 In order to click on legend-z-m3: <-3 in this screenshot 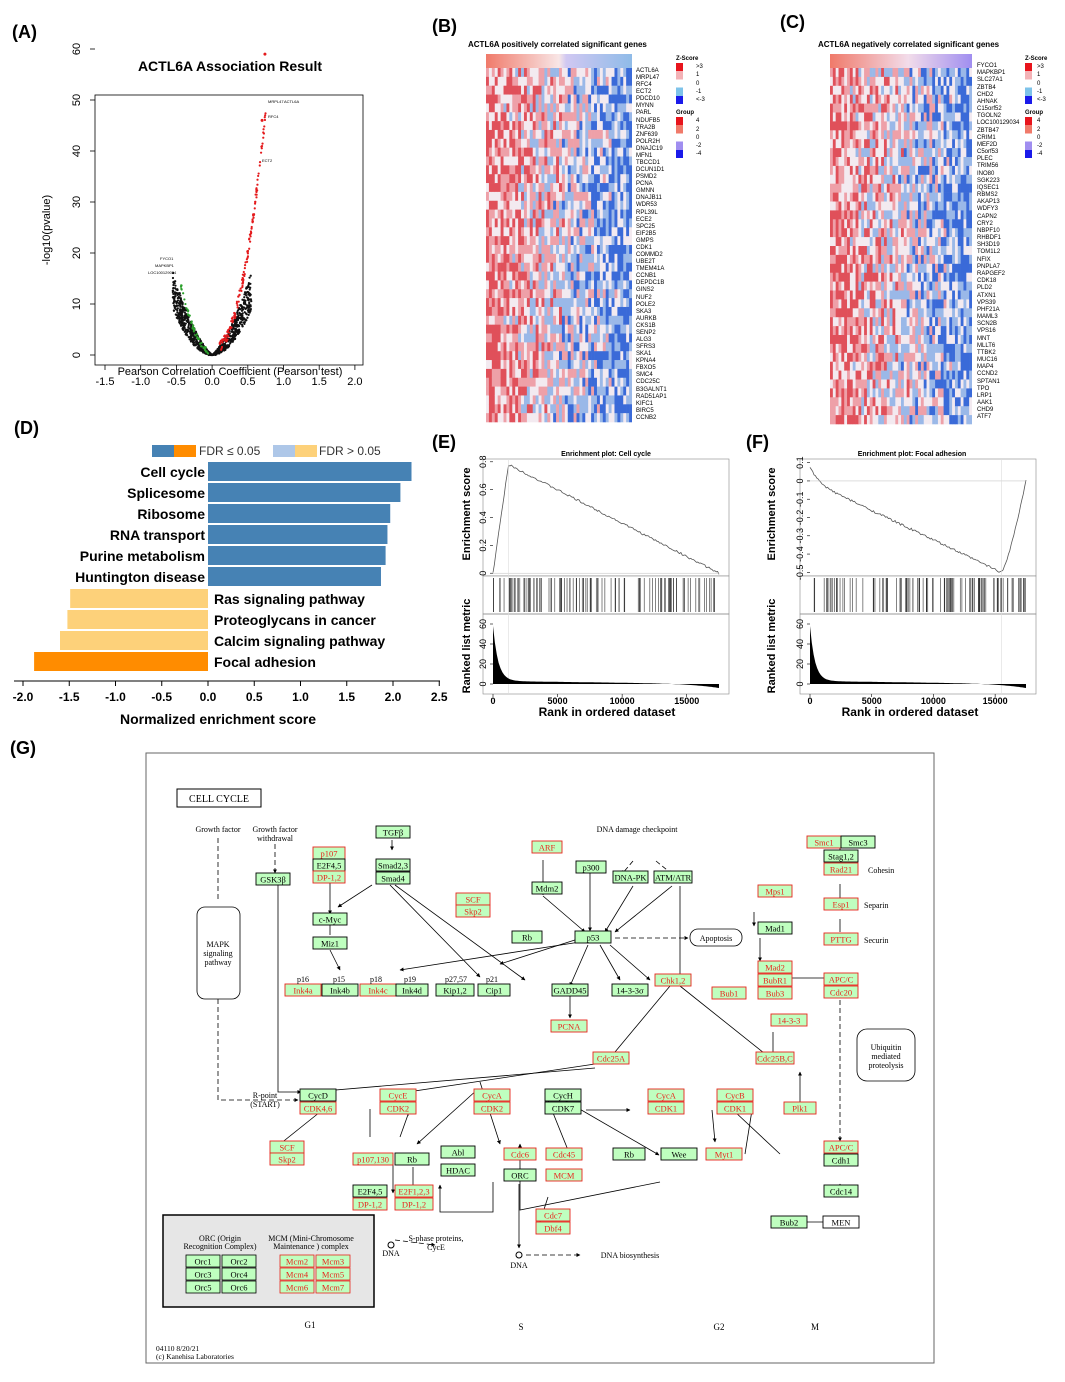, I will do `click(700, 100)`.